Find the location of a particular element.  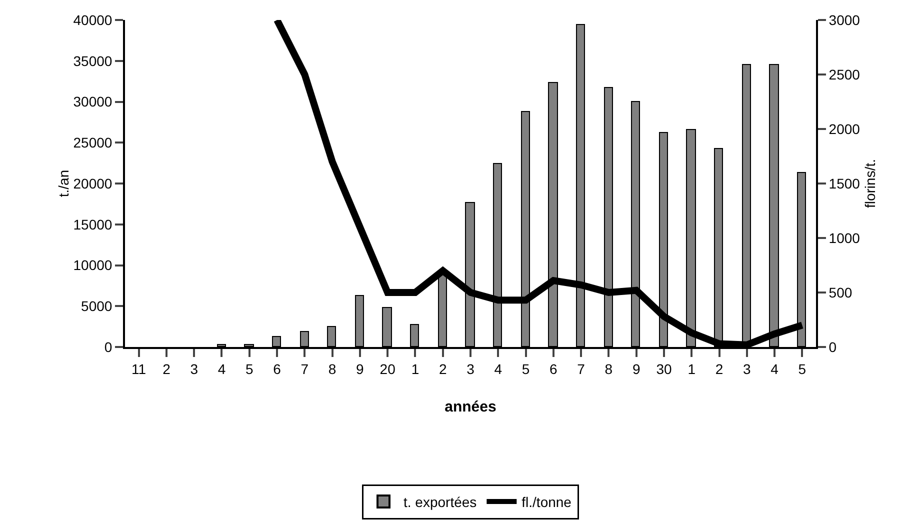

y-tick-label: 20000 is located at coordinates (92, 183).